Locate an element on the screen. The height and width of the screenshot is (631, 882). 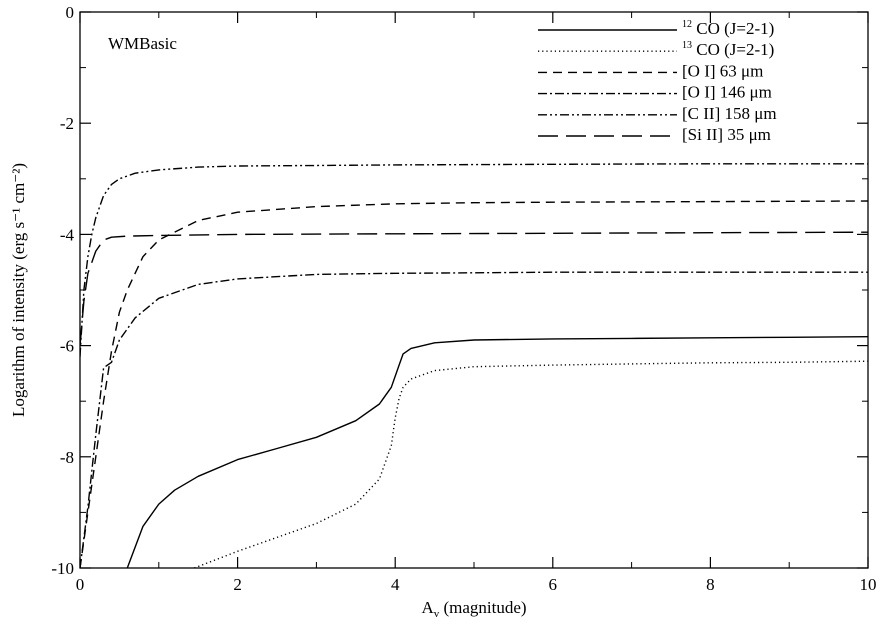
legend-isotope-sup: 12 is located at coordinates (687, 24).